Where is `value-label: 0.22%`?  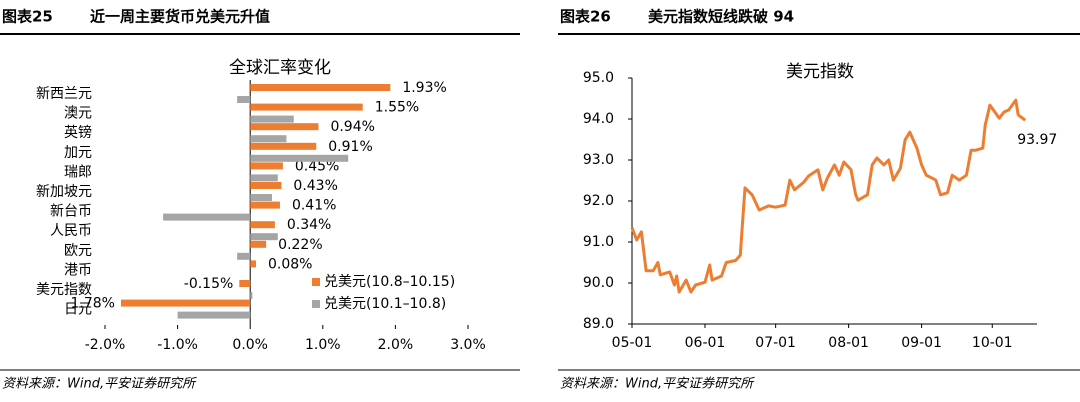 value-label: 0.22% is located at coordinates (300, 245).